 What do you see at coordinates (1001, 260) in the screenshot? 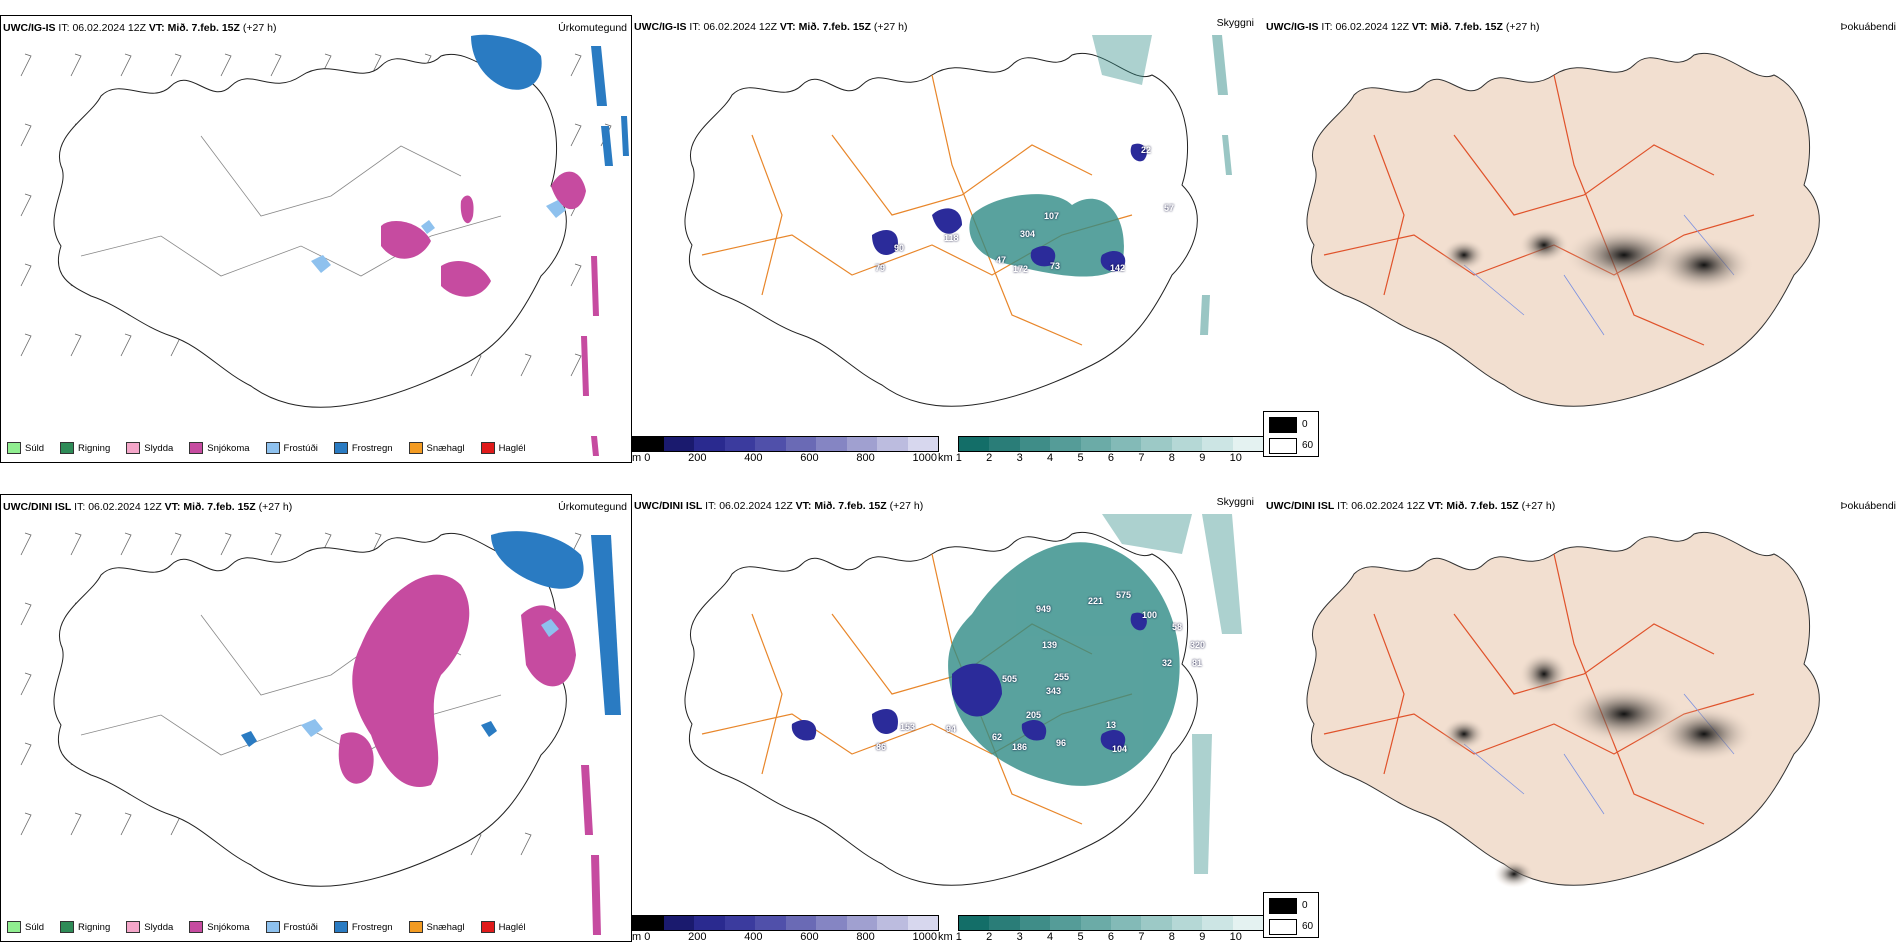
I see `visibility-value-marker: 47` at bounding box center [1001, 260].